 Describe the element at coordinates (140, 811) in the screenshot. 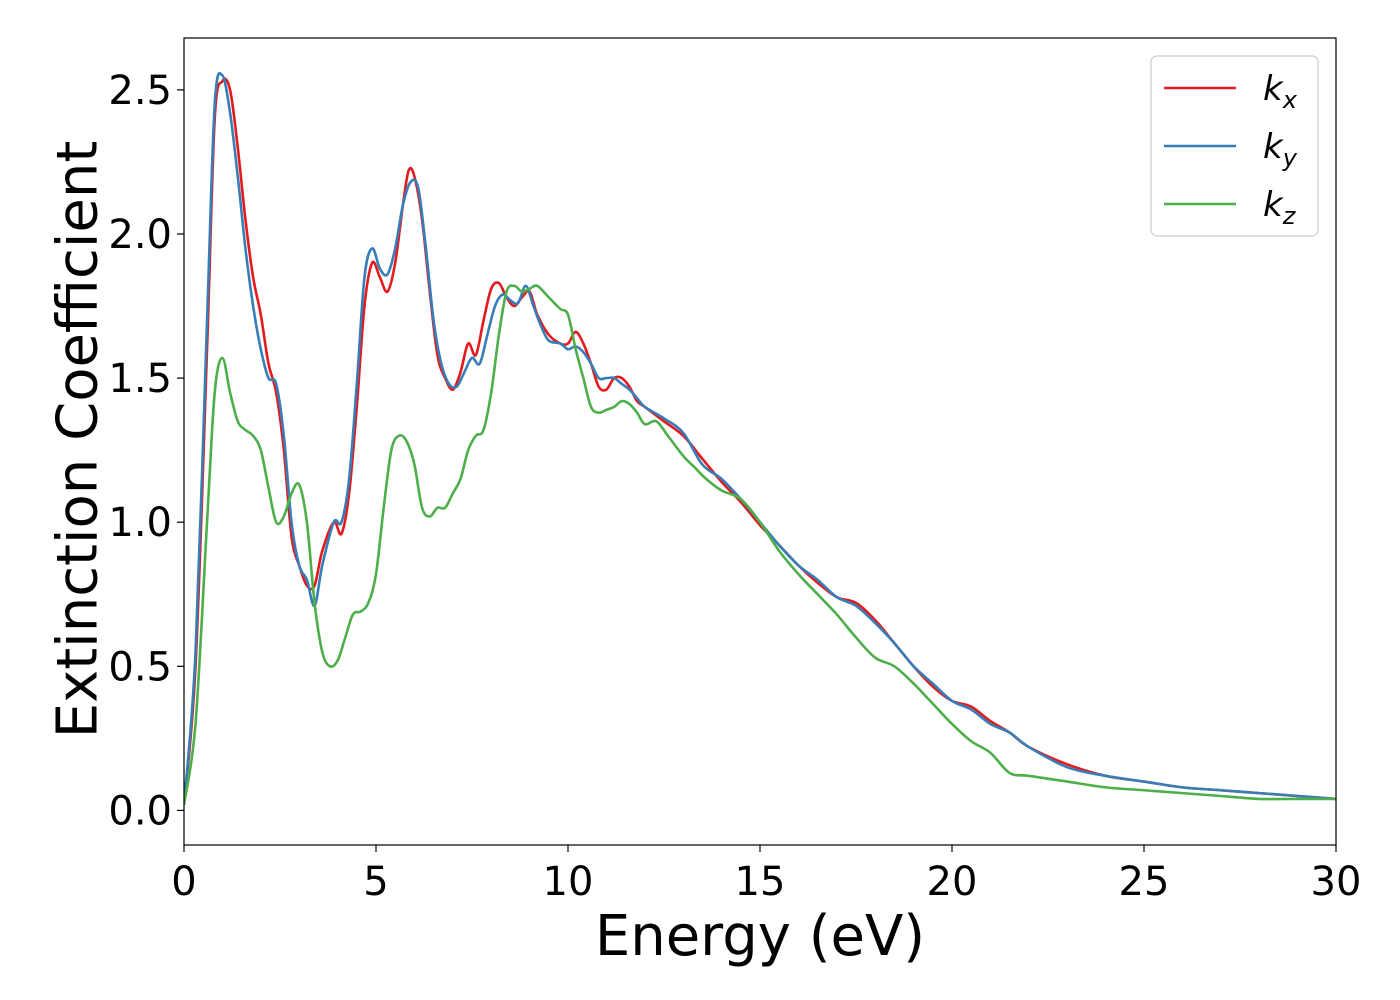

I see `y-tick-label: 0.0` at that location.